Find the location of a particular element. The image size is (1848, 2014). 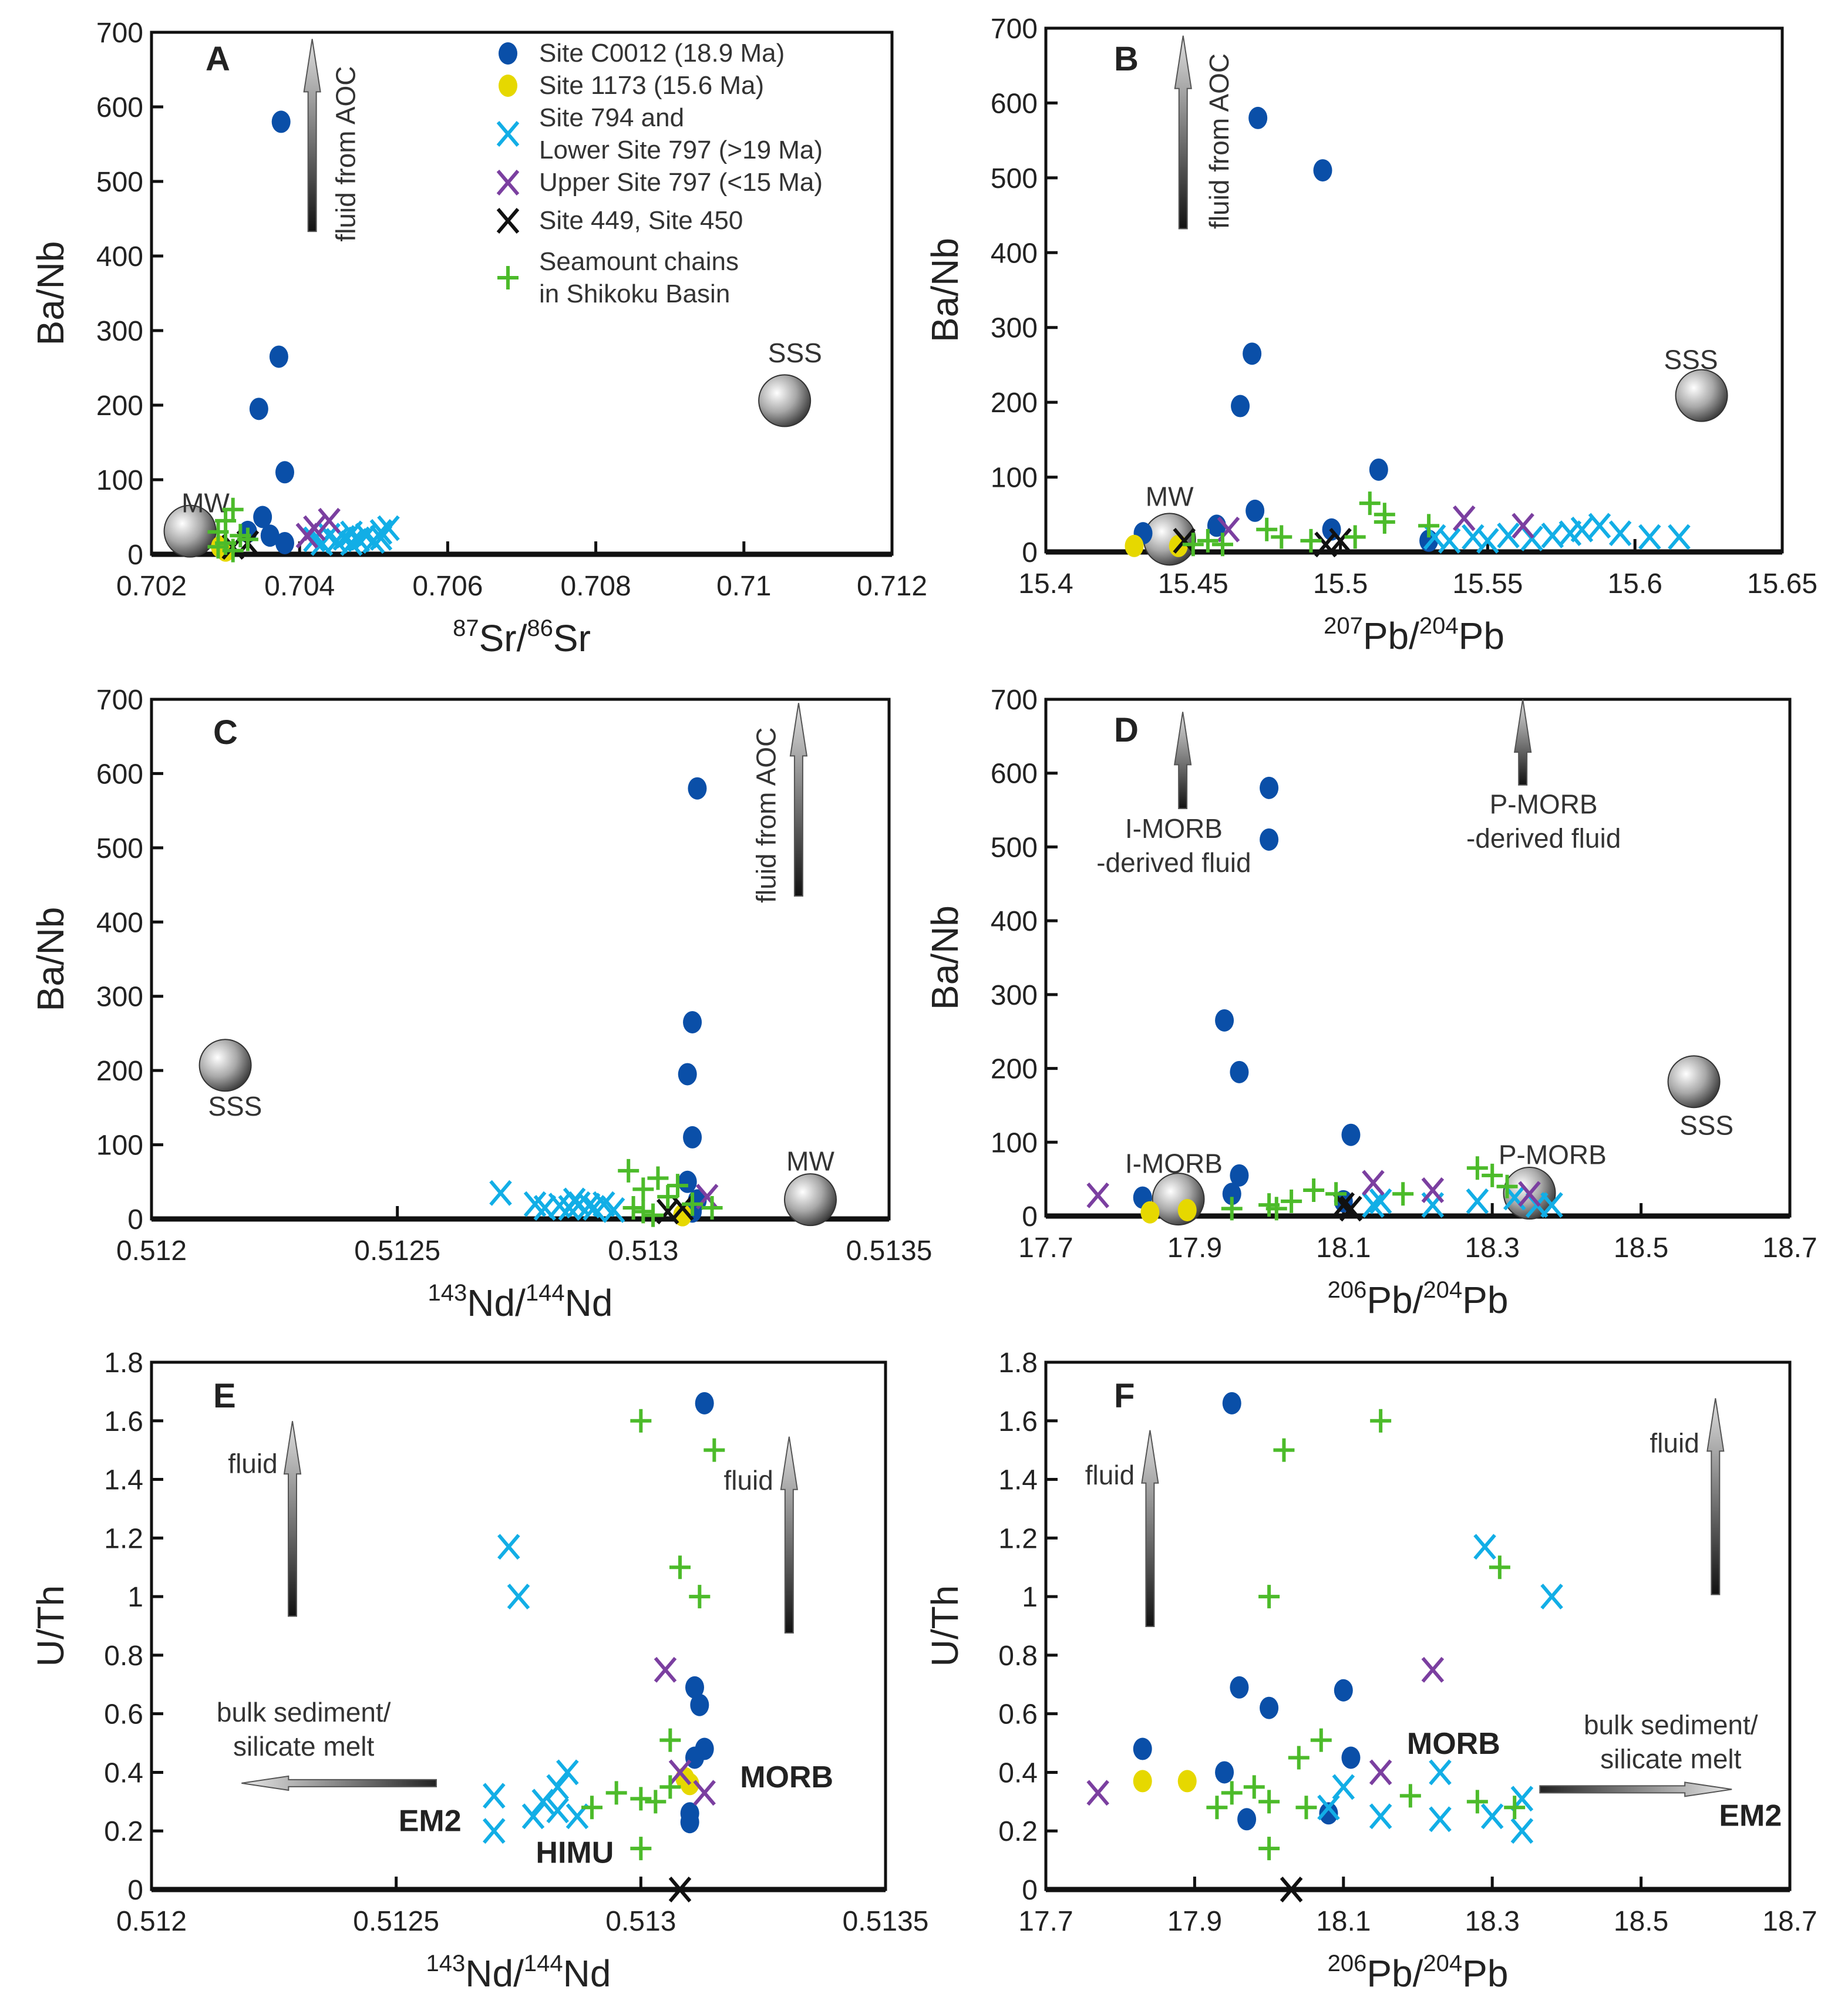

legend-item-s1173: Site 1173 (15.6 Ma) is located at coordinates (631, 85).